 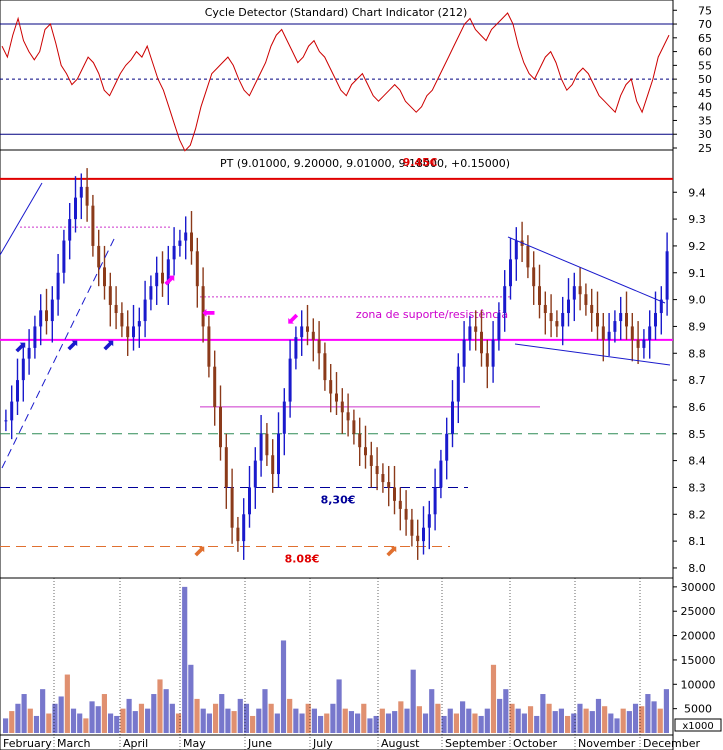 I want to click on osc-tick-label: 75, so click(x=705, y=10).